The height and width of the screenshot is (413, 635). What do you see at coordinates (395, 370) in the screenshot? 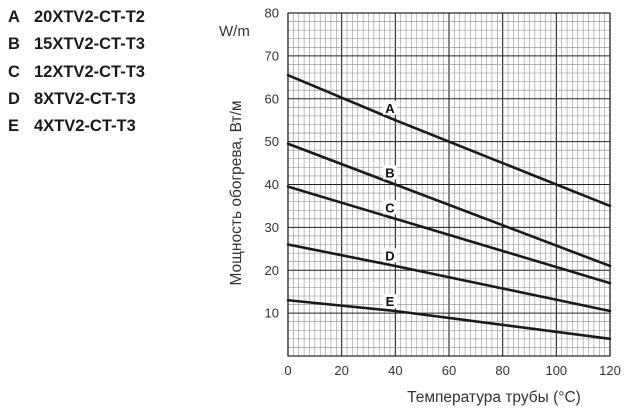
I see `x-tick-label: 40` at bounding box center [395, 370].